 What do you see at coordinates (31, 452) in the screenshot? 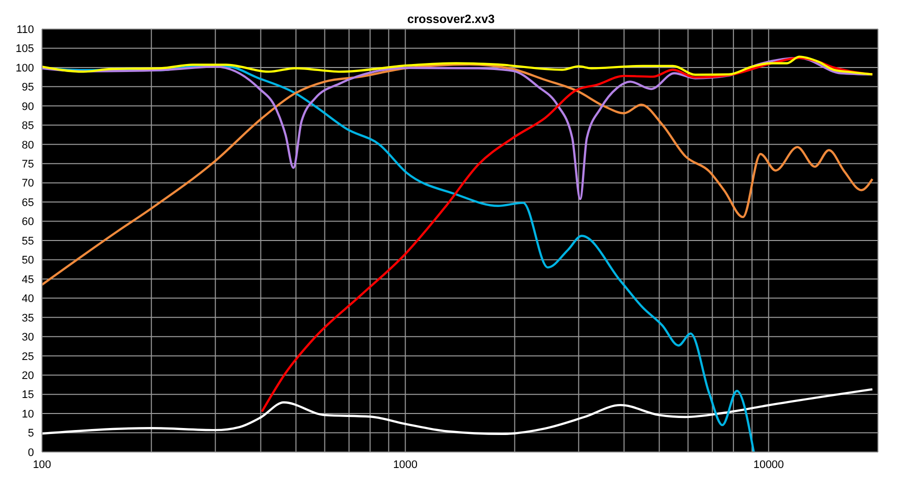
I see `y-tick-label: 0` at bounding box center [31, 452].